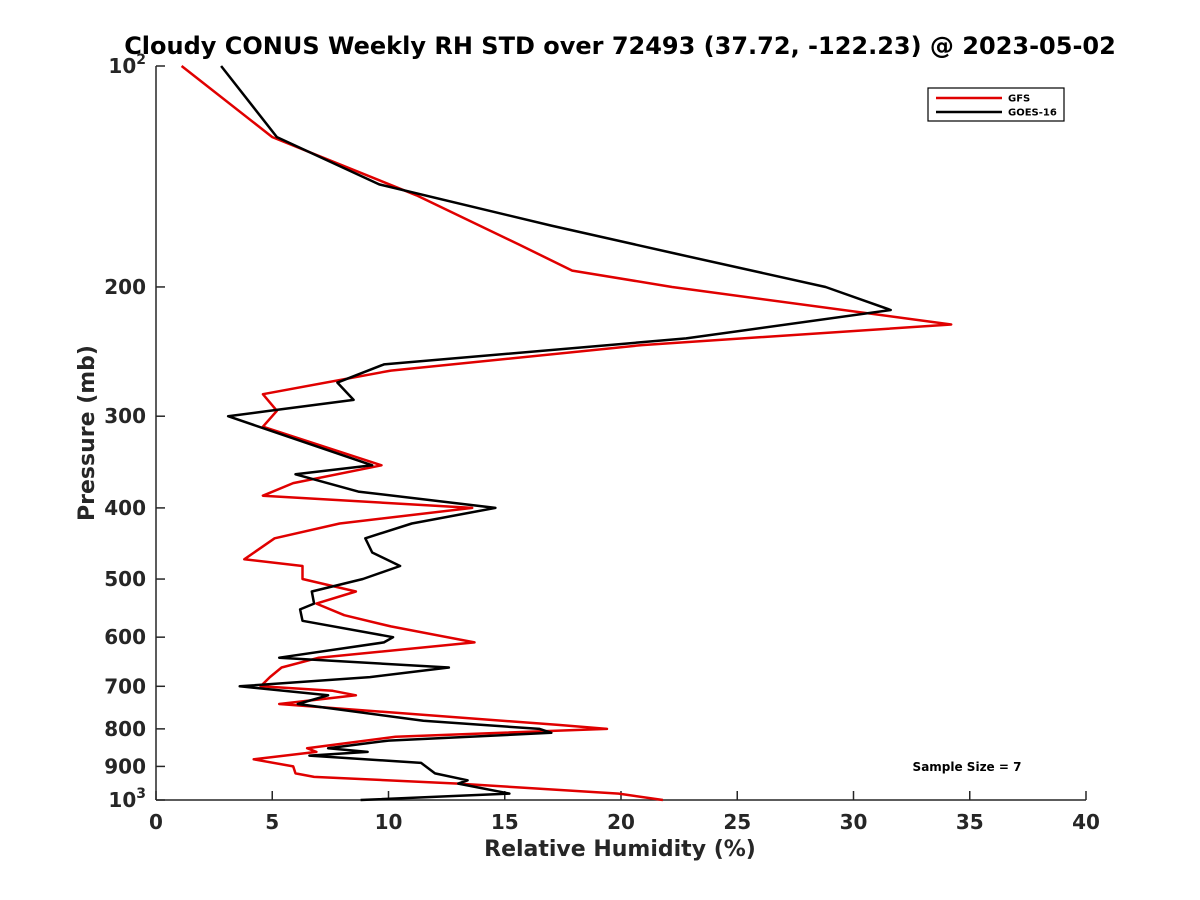 The image size is (1200, 900). Describe the element at coordinates (737, 822) in the screenshot. I see `x-tick-label: 25` at that location.